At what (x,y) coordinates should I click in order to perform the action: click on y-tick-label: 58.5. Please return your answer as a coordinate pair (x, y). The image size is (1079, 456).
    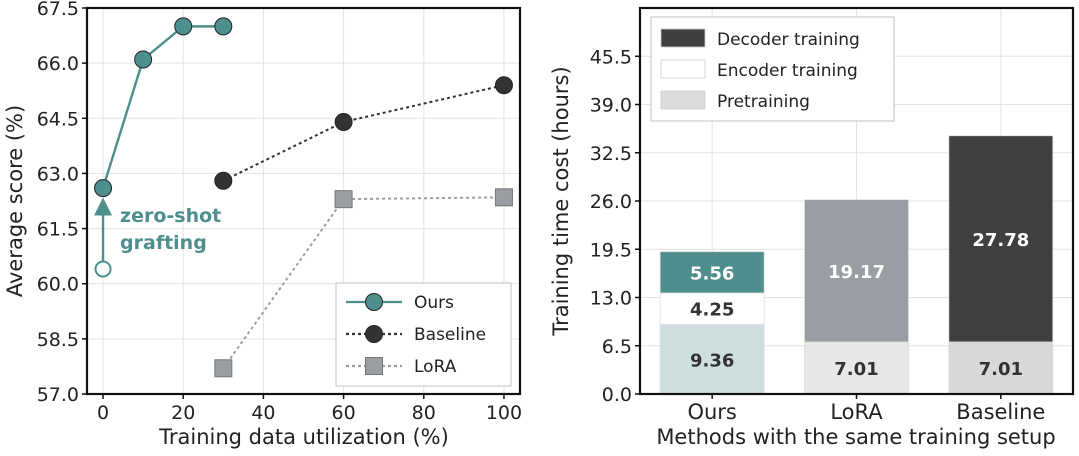
    Looking at the image, I should click on (58, 340).